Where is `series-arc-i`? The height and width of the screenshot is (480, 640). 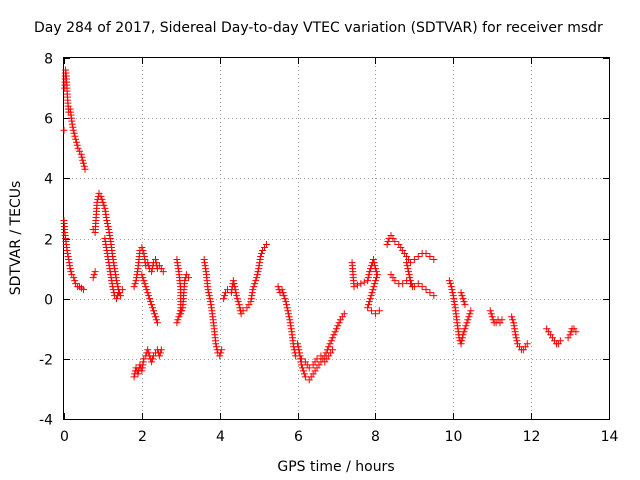
series-arc-i is located at coordinates (213, 308).